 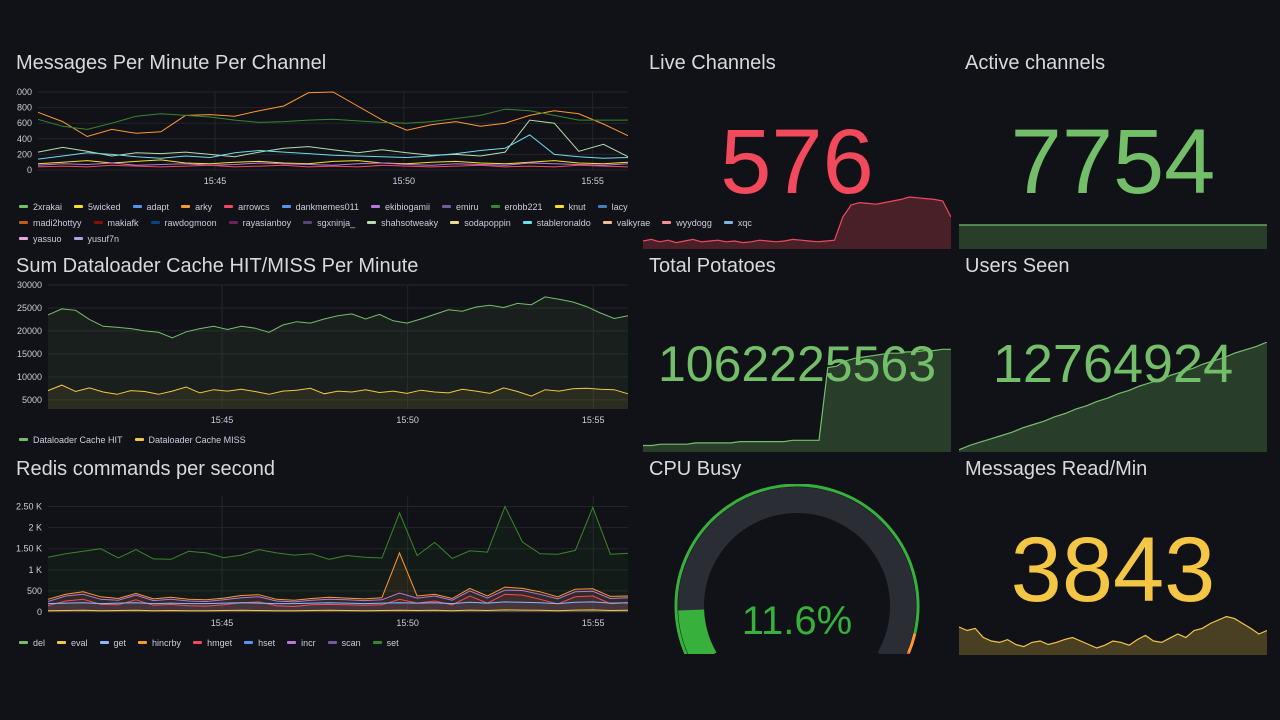 What do you see at coordinates (593, 623) in the screenshot?
I see `x-tick-label: 15:55` at bounding box center [593, 623].